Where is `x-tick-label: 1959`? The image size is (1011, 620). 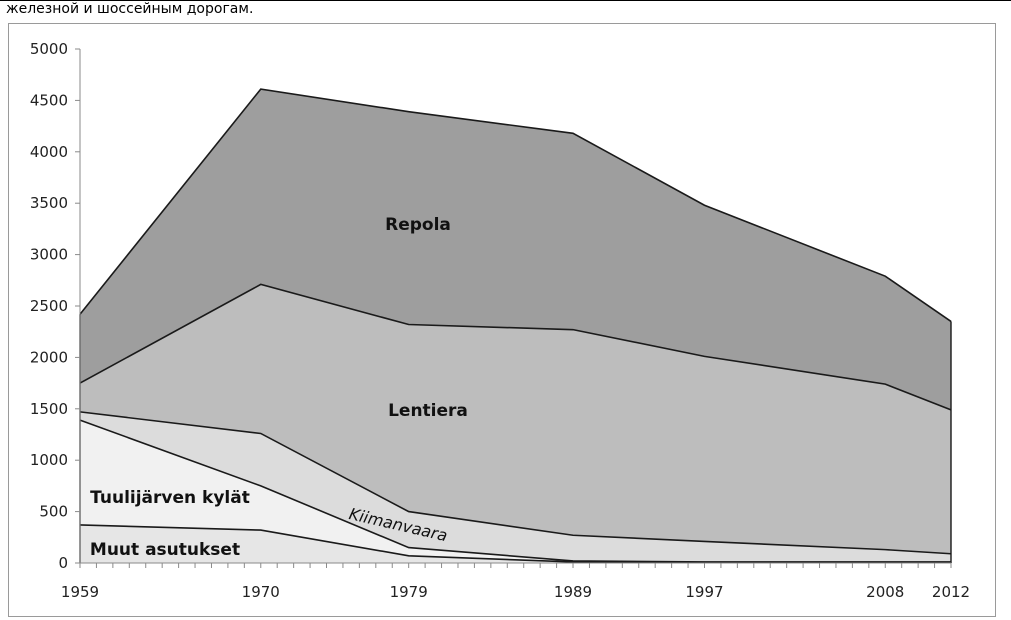
x-tick-label: 1959 is located at coordinates (80, 592).